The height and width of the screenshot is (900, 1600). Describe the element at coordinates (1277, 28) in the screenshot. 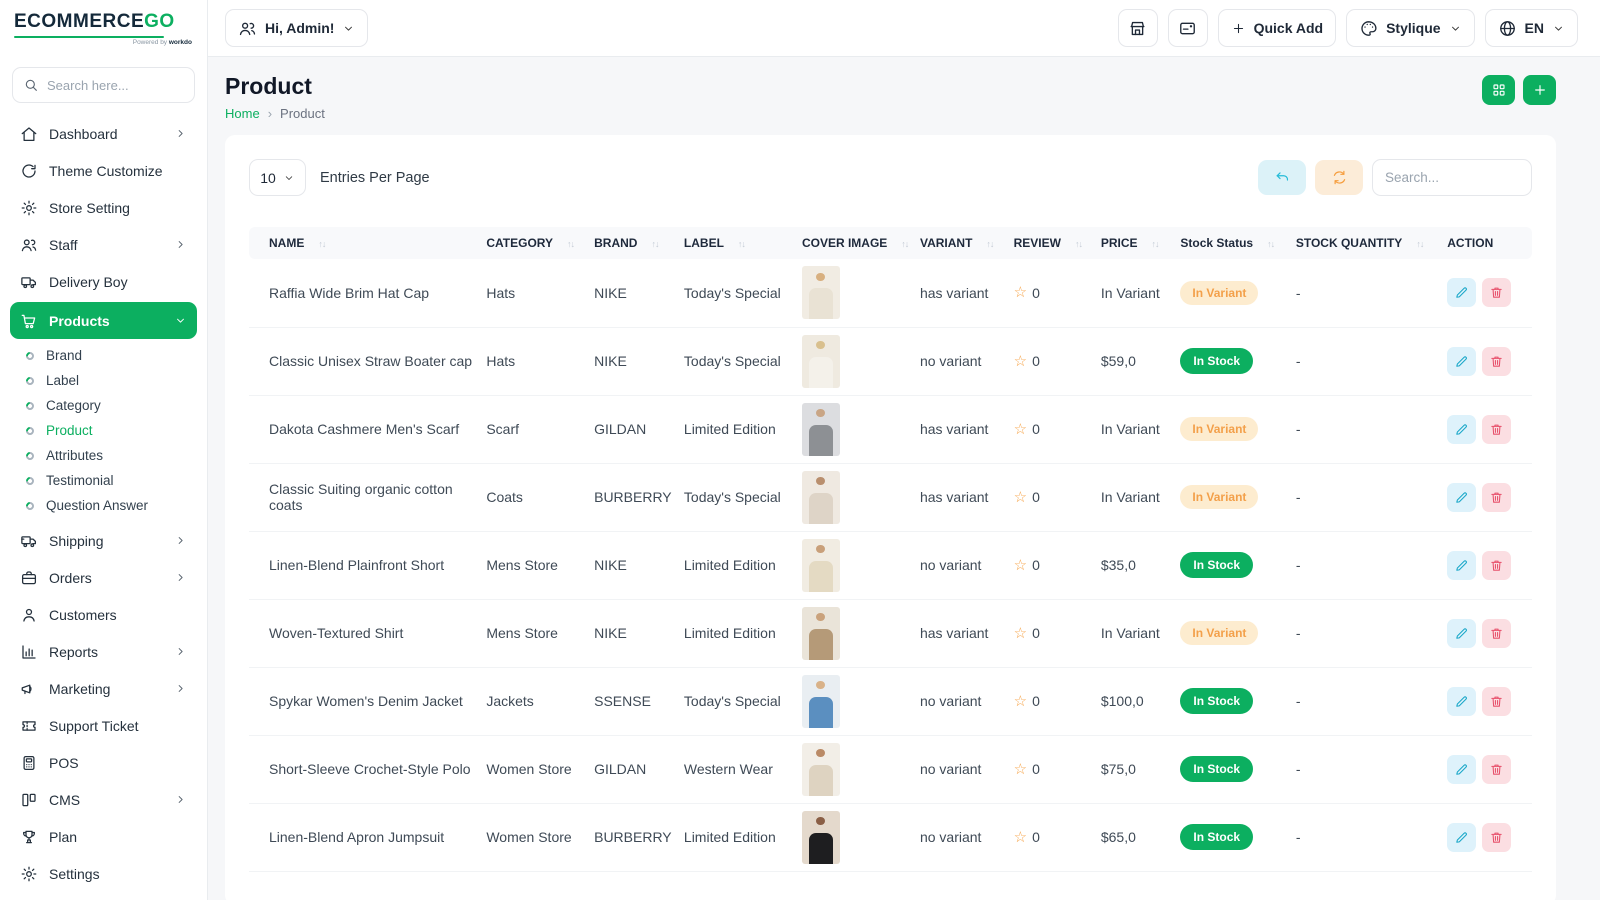

I see `quick-add-button: Quick Add` at that location.